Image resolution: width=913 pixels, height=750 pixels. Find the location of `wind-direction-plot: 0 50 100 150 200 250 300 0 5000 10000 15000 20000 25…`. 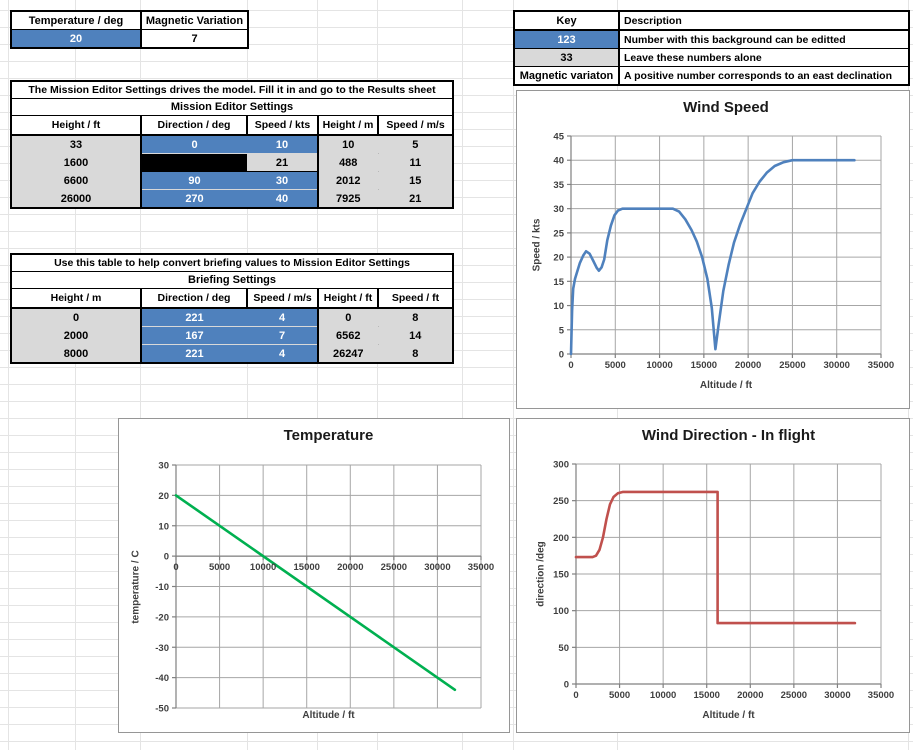

wind-direction-plot: 0 50 100 150 200 250 300 0 5000 10000 15000 20000 25… is located at coordinates (723, 581).